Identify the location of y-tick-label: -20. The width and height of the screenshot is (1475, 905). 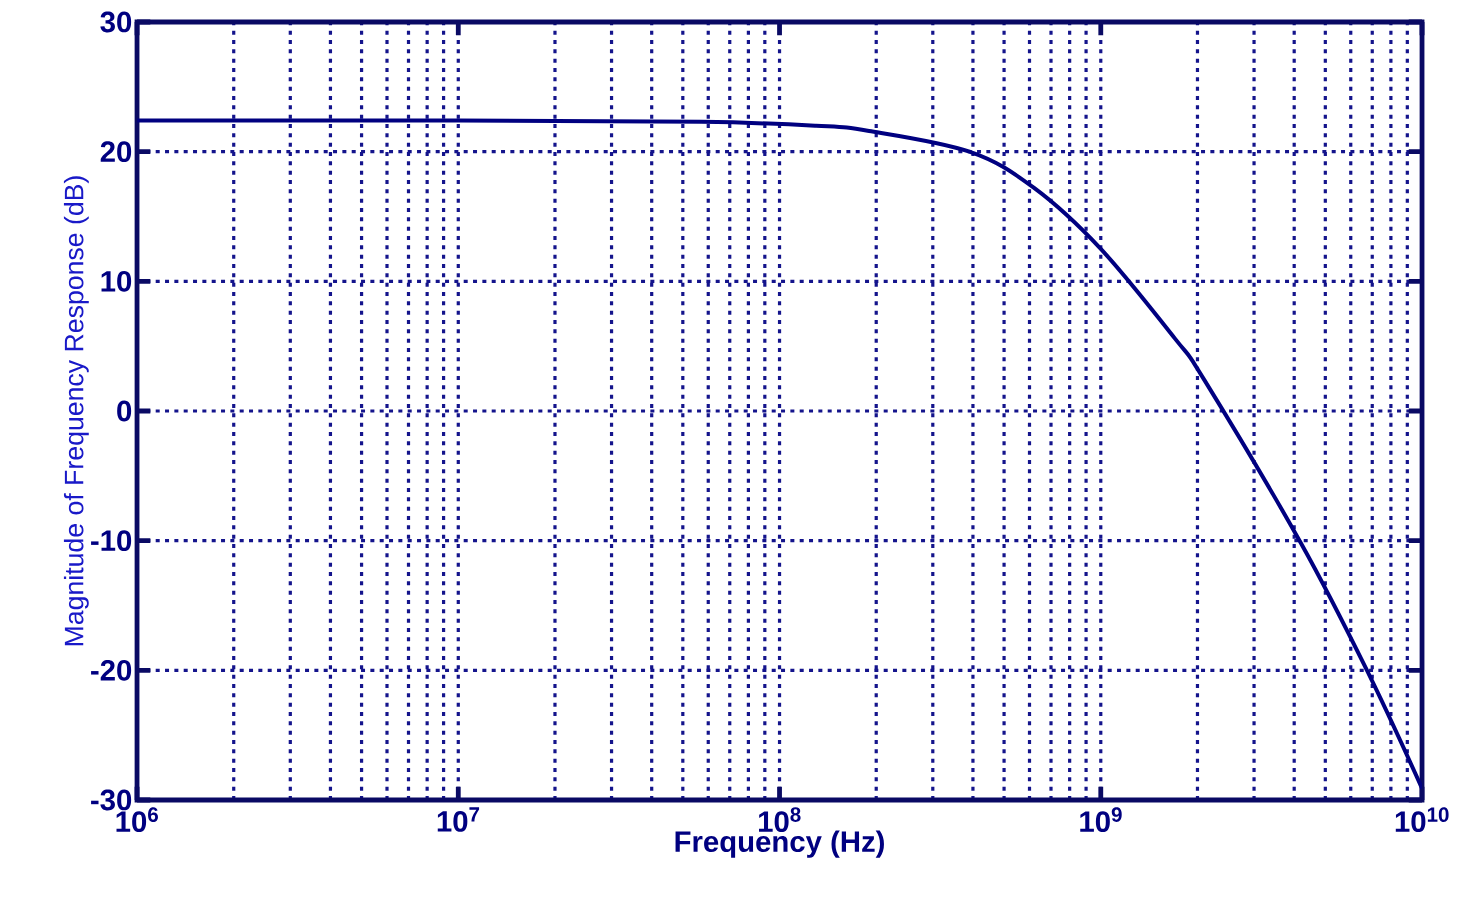
(111, 670).